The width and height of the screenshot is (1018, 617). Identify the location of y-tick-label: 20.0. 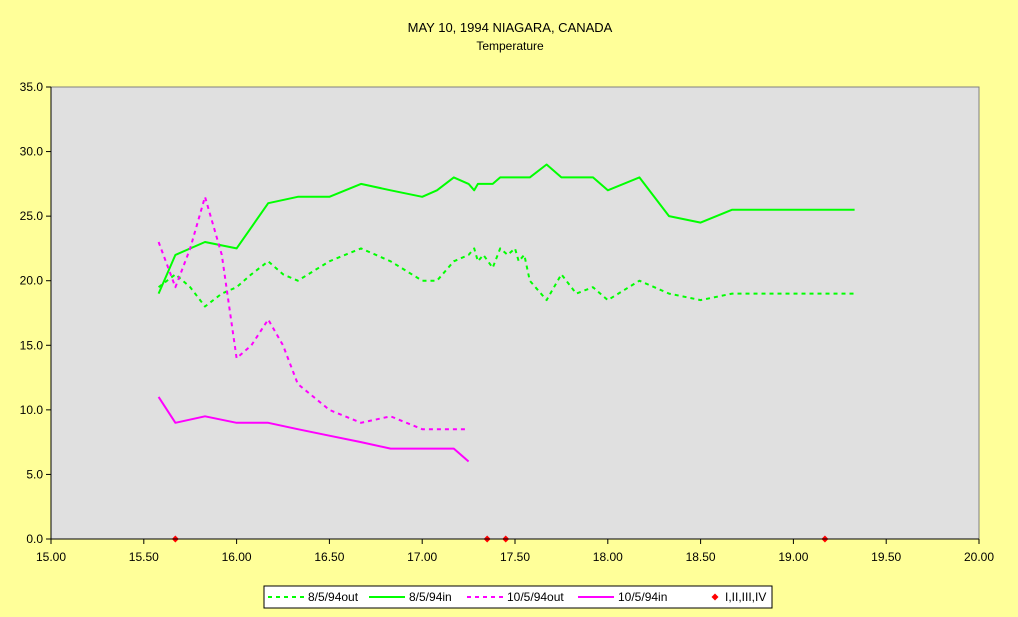
(32, 281).